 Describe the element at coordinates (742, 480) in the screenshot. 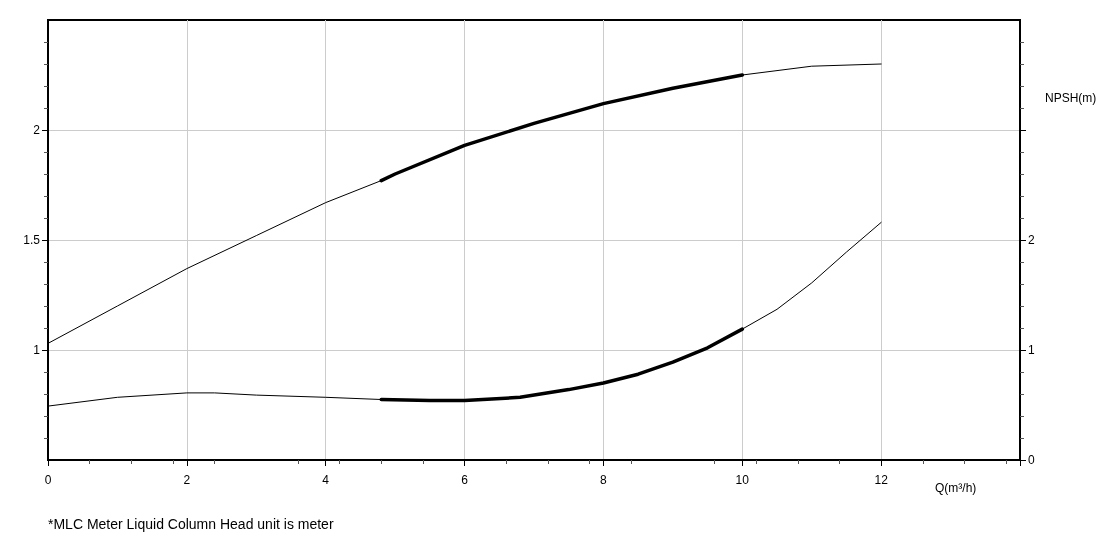

I see `x-tick-label: 10` at that location.